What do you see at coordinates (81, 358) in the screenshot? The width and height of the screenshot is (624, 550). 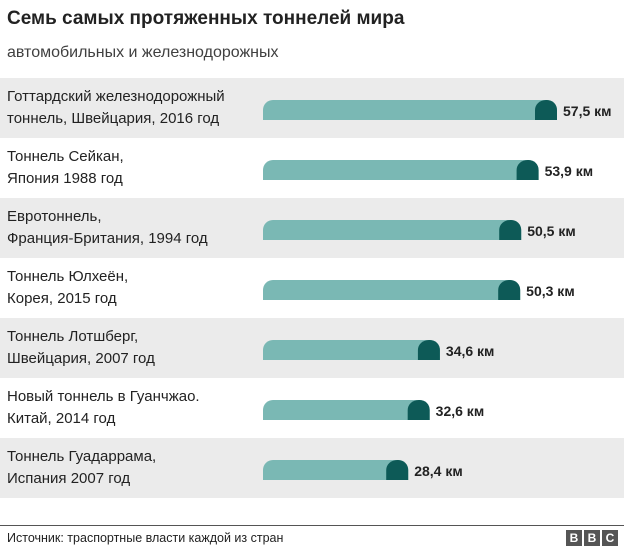 I see `category-label: Швейцария, 2007 год` at bounding box center [81, 358].